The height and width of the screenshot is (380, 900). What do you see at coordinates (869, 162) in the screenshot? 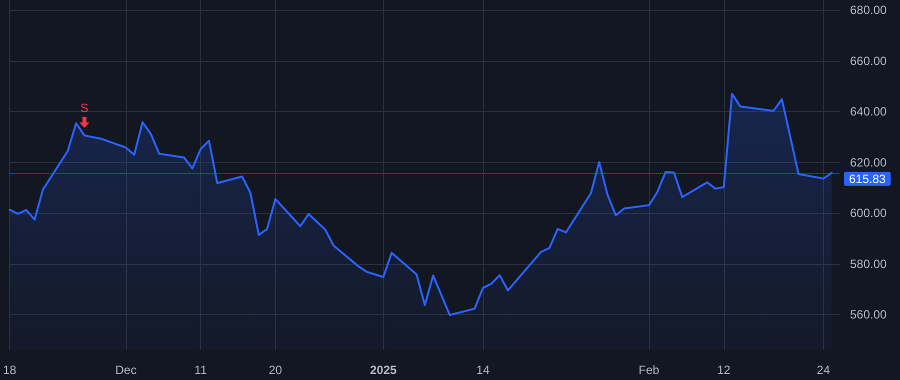
I see `y-tick-label: 620.00` at bounding box center [869, 162].